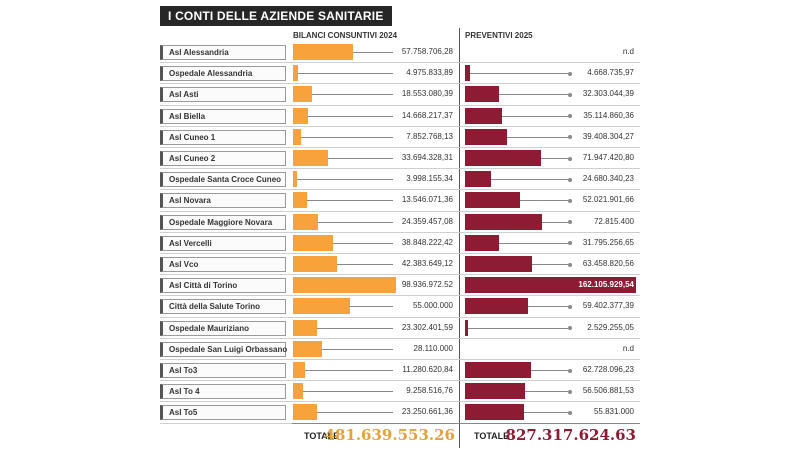  Describe the element at coordinates (223, 413) in the screenshot. I see `category-box: Asl To5` at that location.